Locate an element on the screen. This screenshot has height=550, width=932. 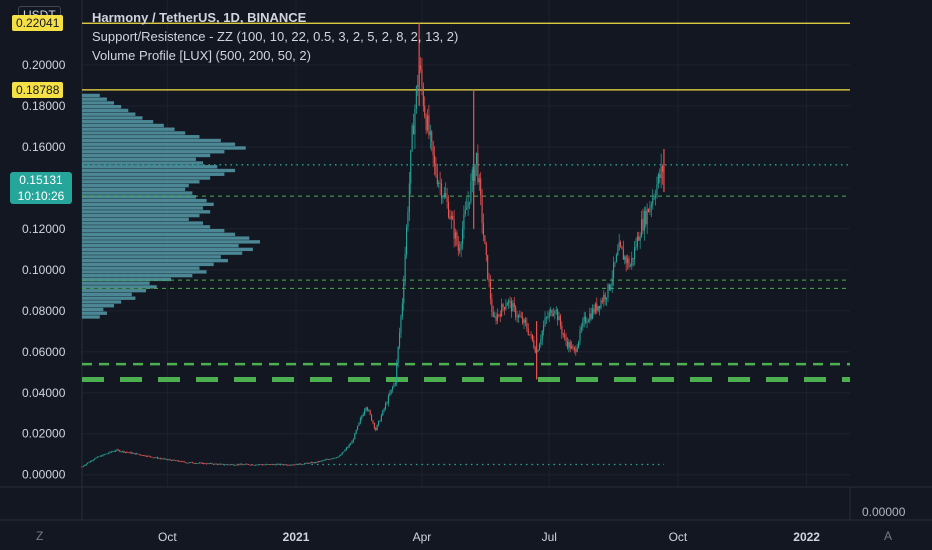
price-axis-tick-label: 0.10000 is located at coordinates (44, 270).